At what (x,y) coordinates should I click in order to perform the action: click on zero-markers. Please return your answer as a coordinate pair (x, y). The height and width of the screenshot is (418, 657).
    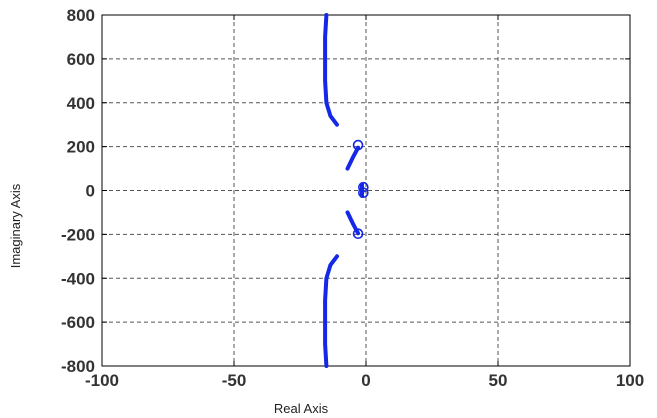
    Looking at the image, I should click on (360, 189).